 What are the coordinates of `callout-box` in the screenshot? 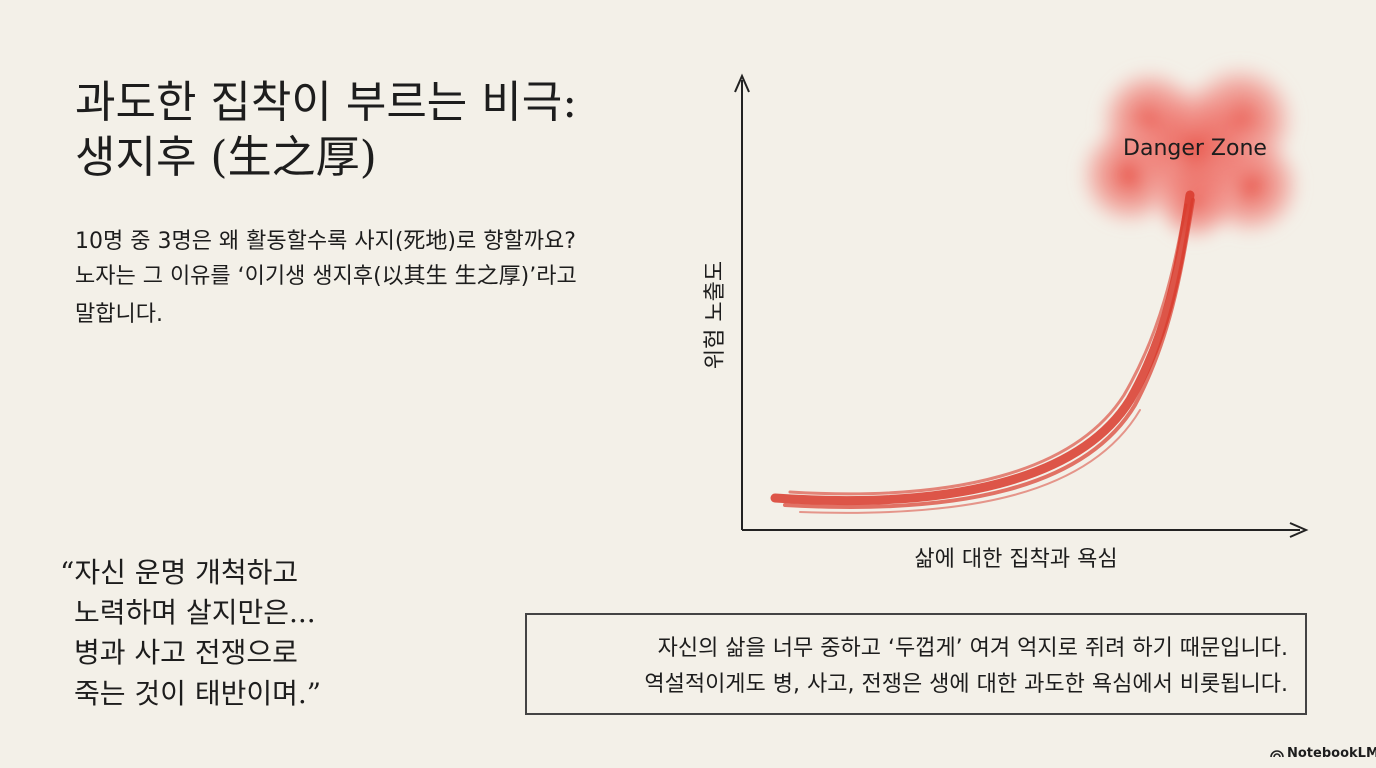 It's located at (916, 664).